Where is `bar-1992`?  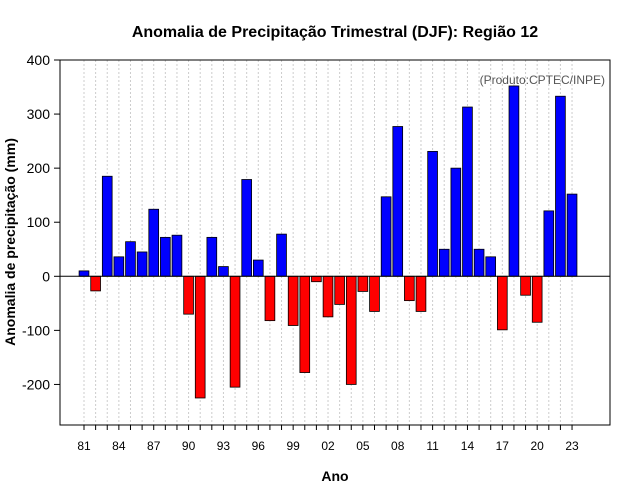 bar-1992 is located at coordinates (212, 256).